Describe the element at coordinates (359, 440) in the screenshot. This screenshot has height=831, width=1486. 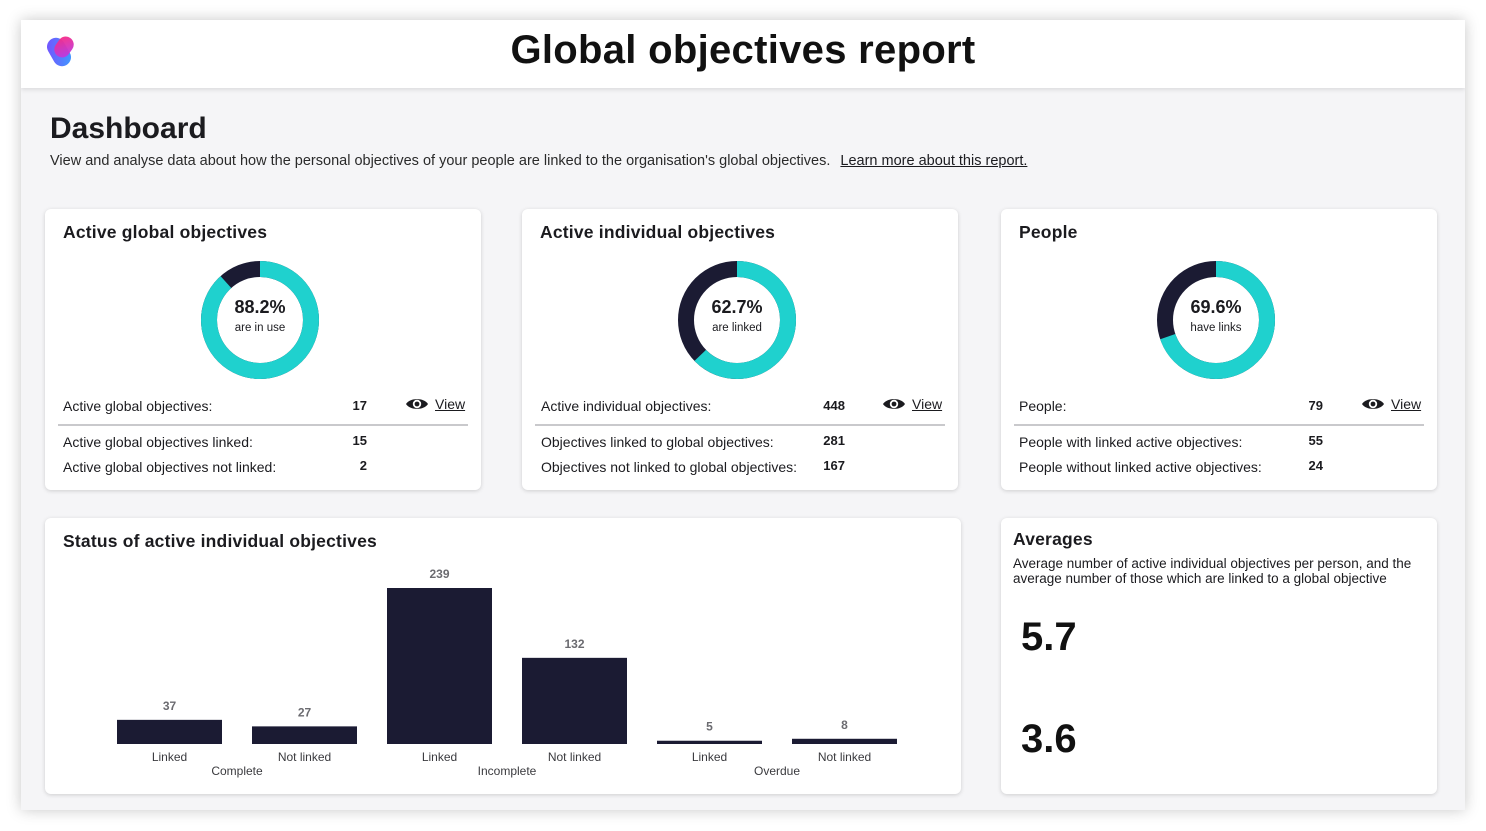
I see `row-value: 15` at that location.